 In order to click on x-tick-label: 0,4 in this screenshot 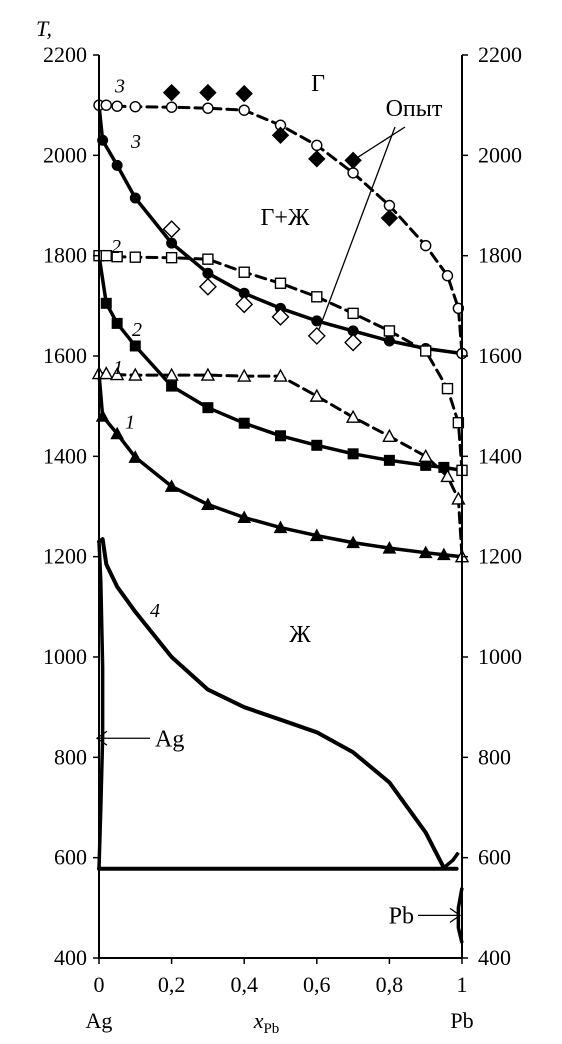, I will do `click(244, 984)`.